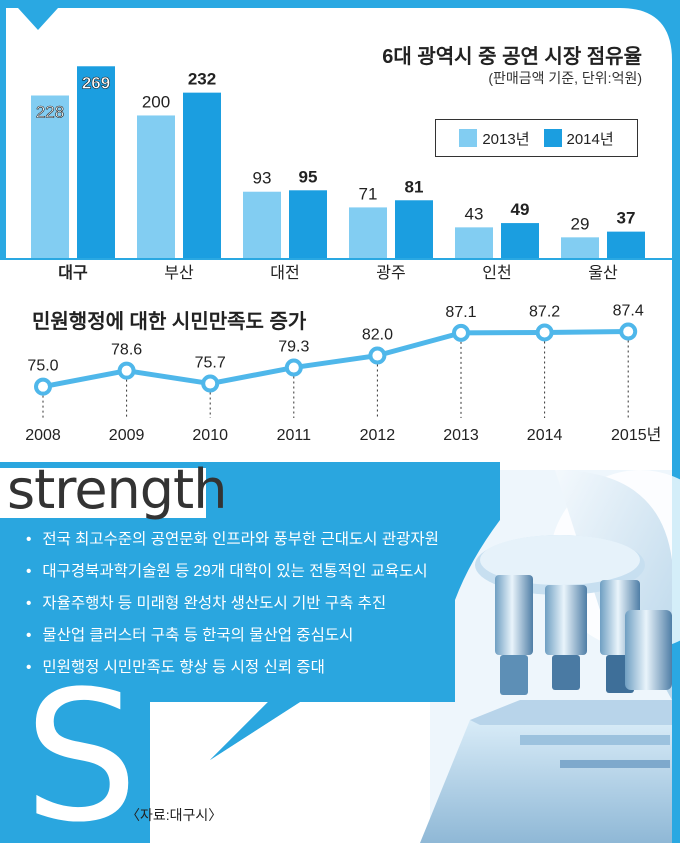  I want to click on strength-point-text: 물산업 클러스터 구축 등 한국의 물산업 중심도시, so click(198, 635).